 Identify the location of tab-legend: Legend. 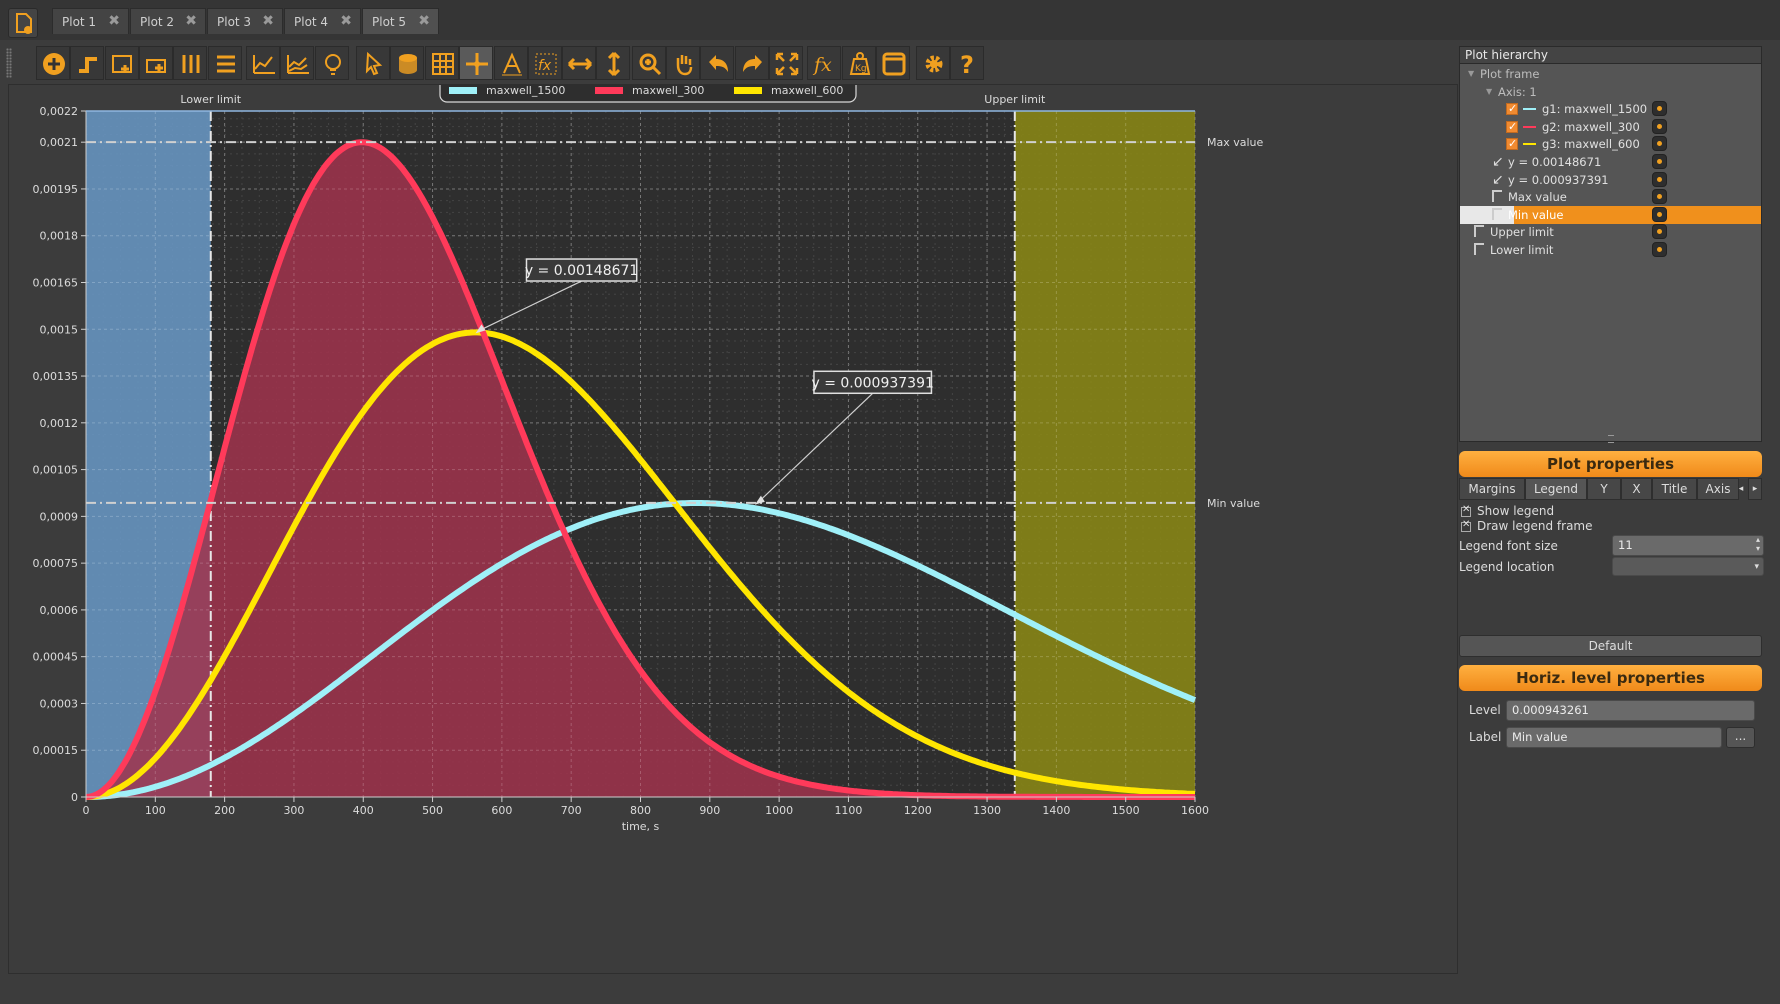
(1556, 489).